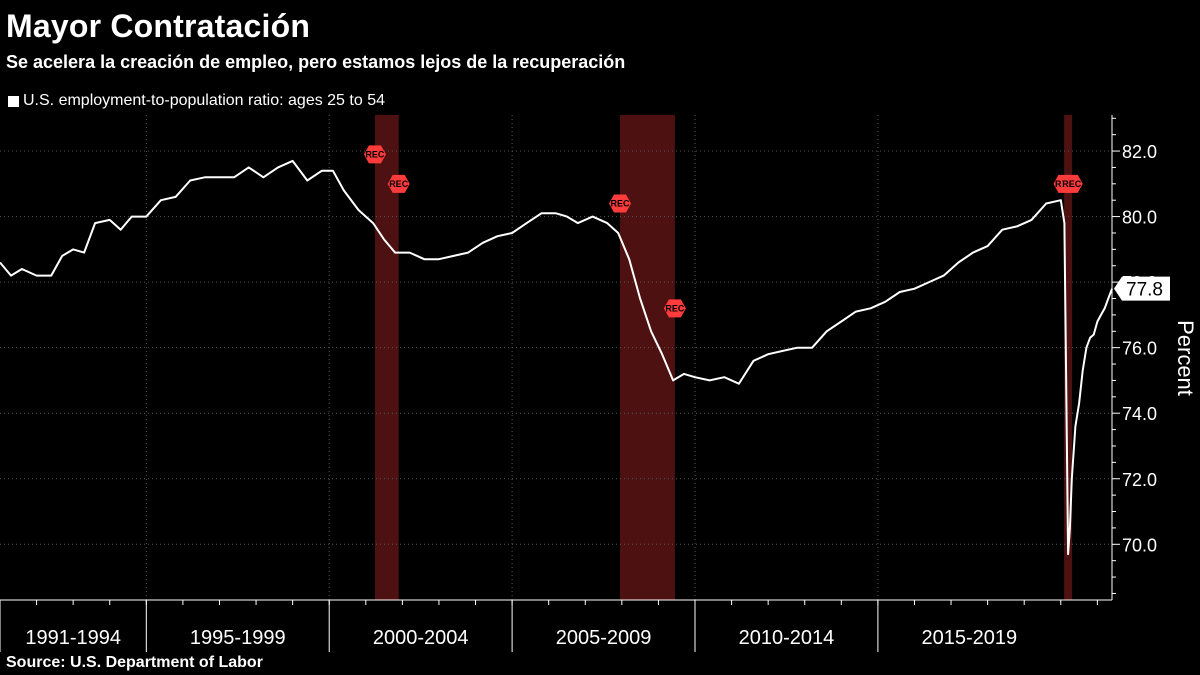 This screenshot has width=1200, height=675. I want to click on y-tick-label: 82.0, so click(1139, 152).